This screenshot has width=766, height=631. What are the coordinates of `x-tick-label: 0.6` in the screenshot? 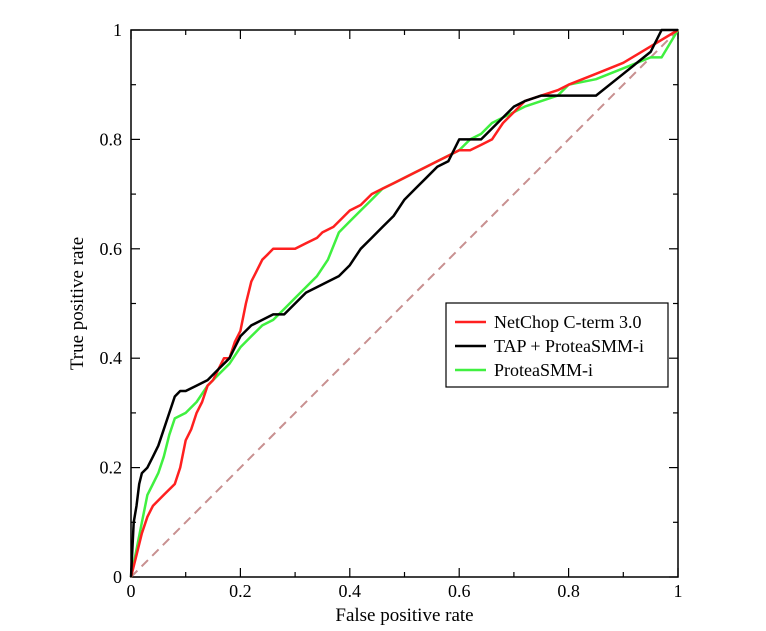 It's located at (459, 591).